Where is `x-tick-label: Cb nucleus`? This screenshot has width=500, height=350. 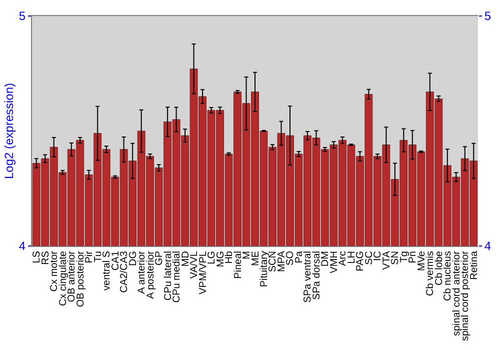 x-tick-label: Cb nucleus is located at coordinates (448, 276).